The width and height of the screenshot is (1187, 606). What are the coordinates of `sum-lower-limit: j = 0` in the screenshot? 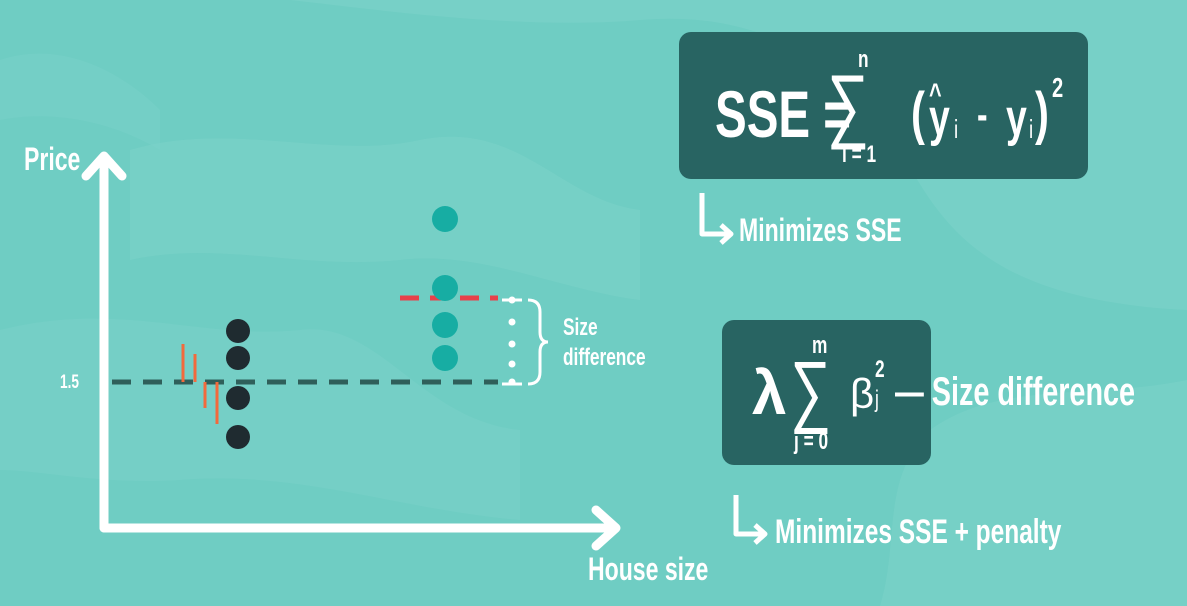 It's located at (811, 441).